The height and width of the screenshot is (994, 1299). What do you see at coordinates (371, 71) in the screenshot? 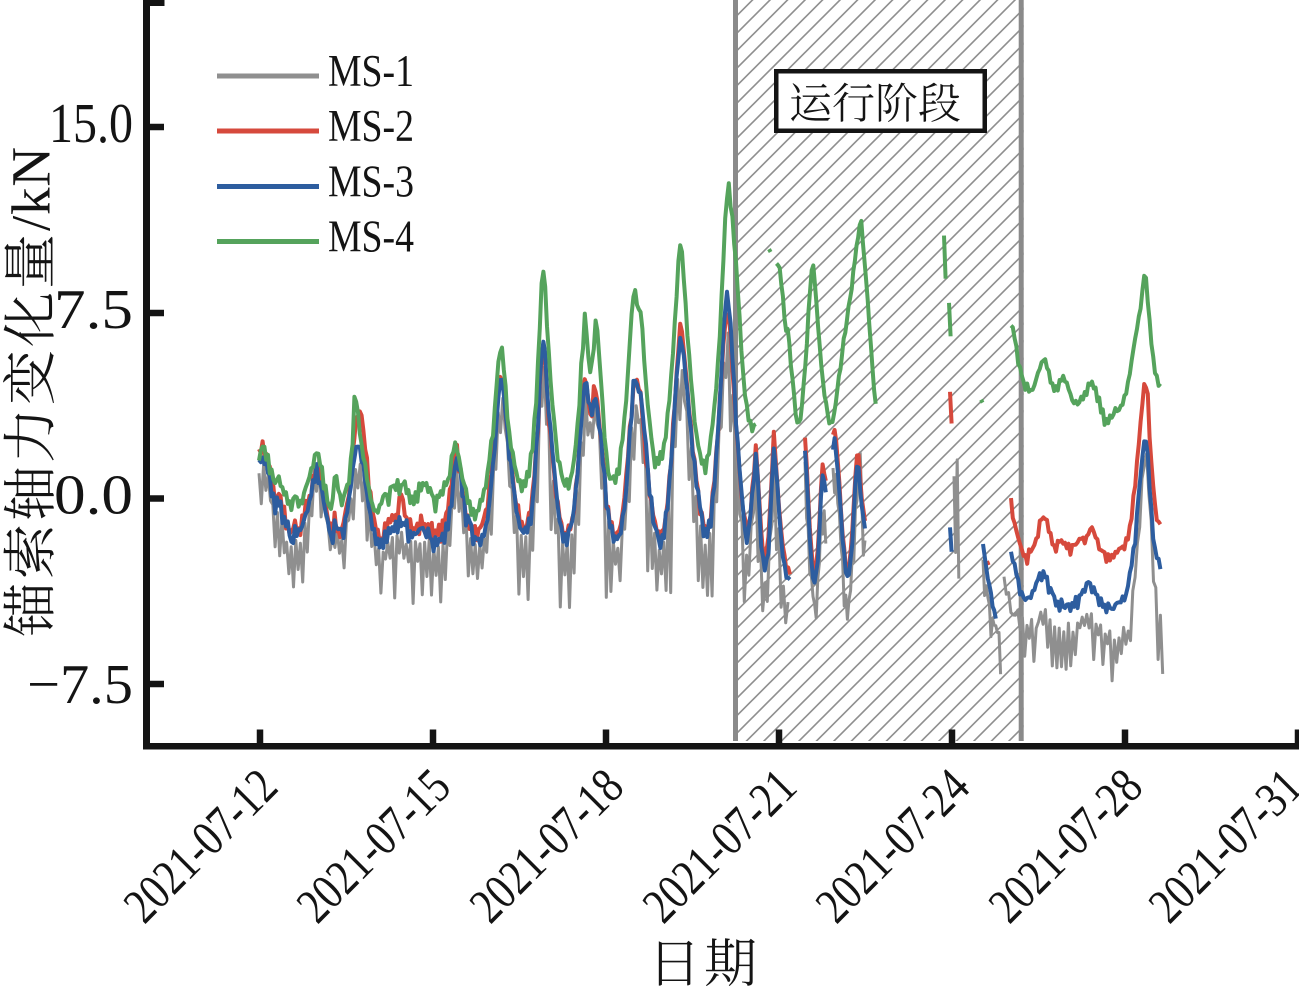
I see `svg-text: MS-1` at bounding box center [371, 71].